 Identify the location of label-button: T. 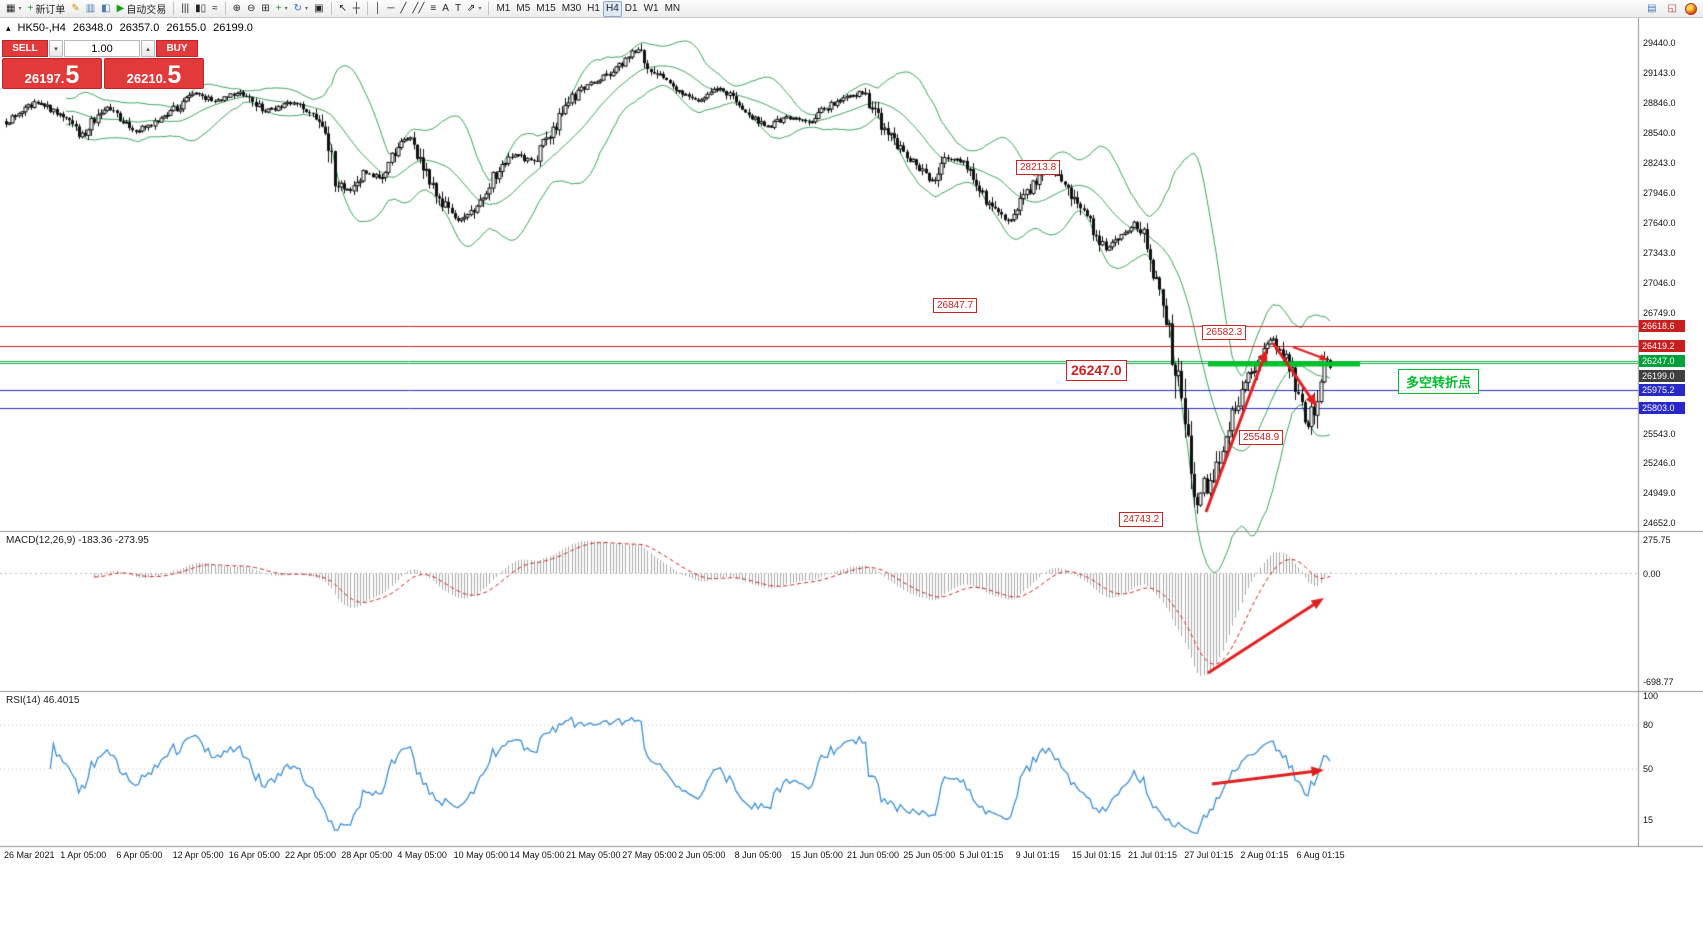
(458, 9).